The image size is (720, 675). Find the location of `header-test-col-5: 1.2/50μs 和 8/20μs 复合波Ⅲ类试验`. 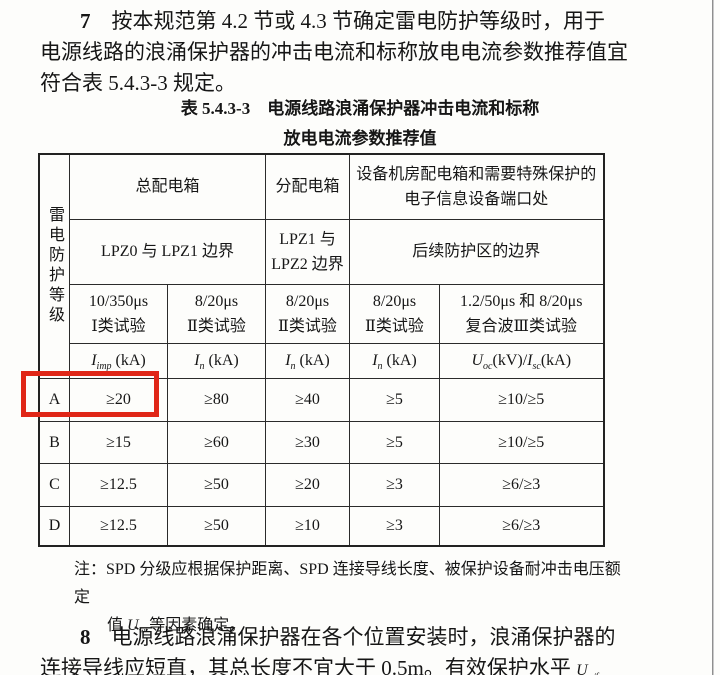

header-test-col-5: 1.2/50μs 和 8/20μs 复合波Ⅲ类试验 is located at coordinates (521, 313).